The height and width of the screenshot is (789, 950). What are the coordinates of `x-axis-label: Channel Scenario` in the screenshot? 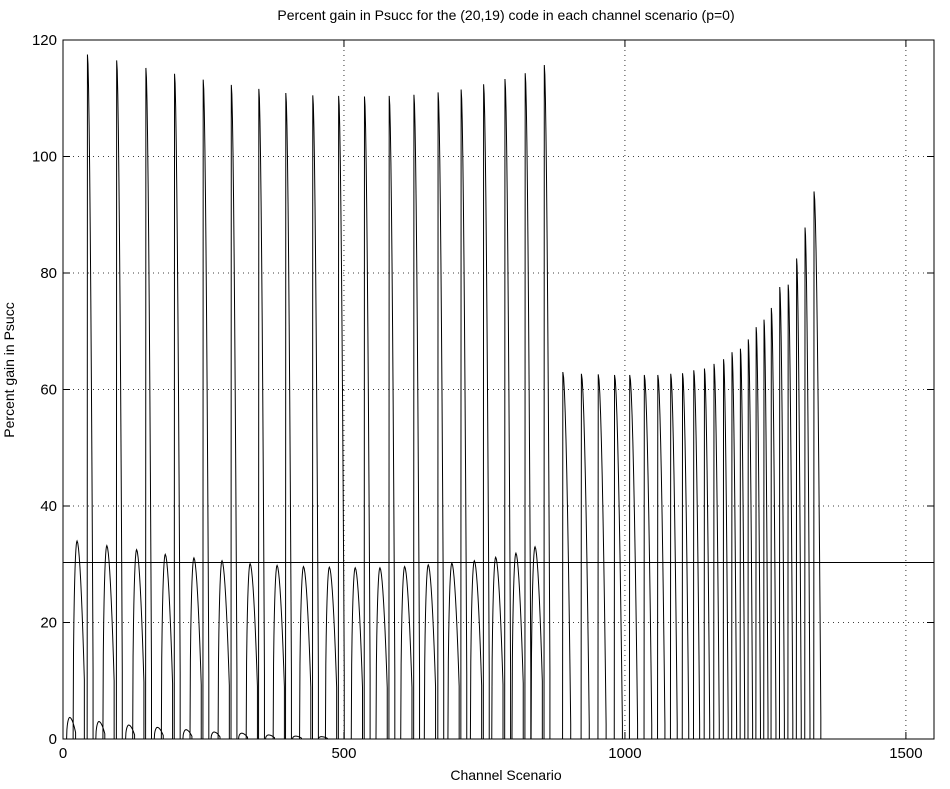 It's located at (506, 775).